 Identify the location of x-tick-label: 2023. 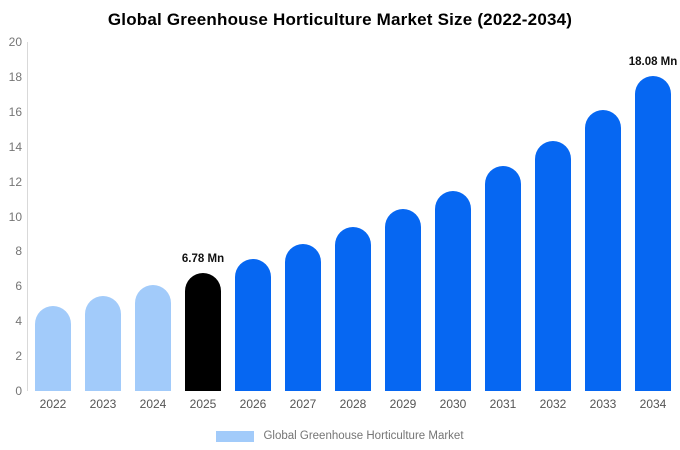
(103, 404).